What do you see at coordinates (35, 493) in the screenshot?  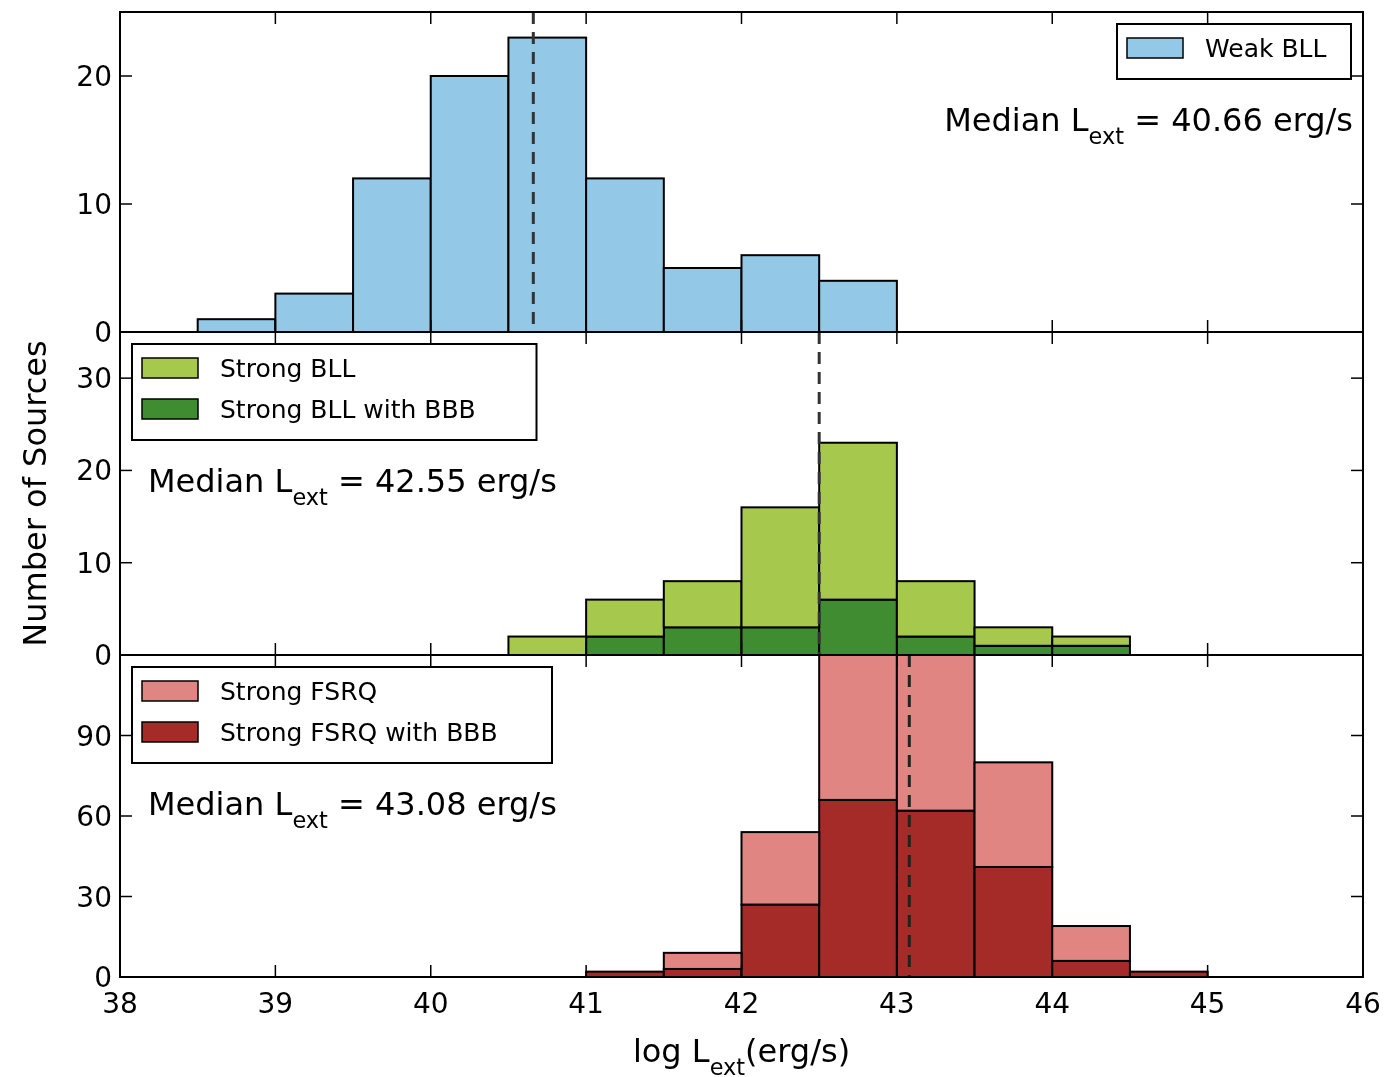 I see `y-axis-title: Number of Sources` at bounding box center [35, 493].